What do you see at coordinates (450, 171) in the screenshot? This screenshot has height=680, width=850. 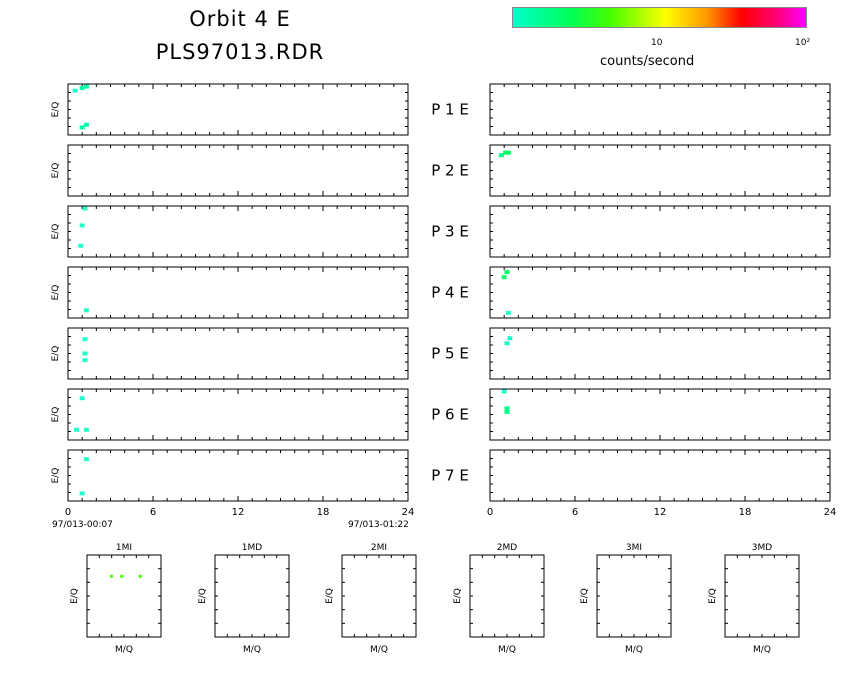 I see `panel-label: P 2 E` at bounding box center [450, 171].